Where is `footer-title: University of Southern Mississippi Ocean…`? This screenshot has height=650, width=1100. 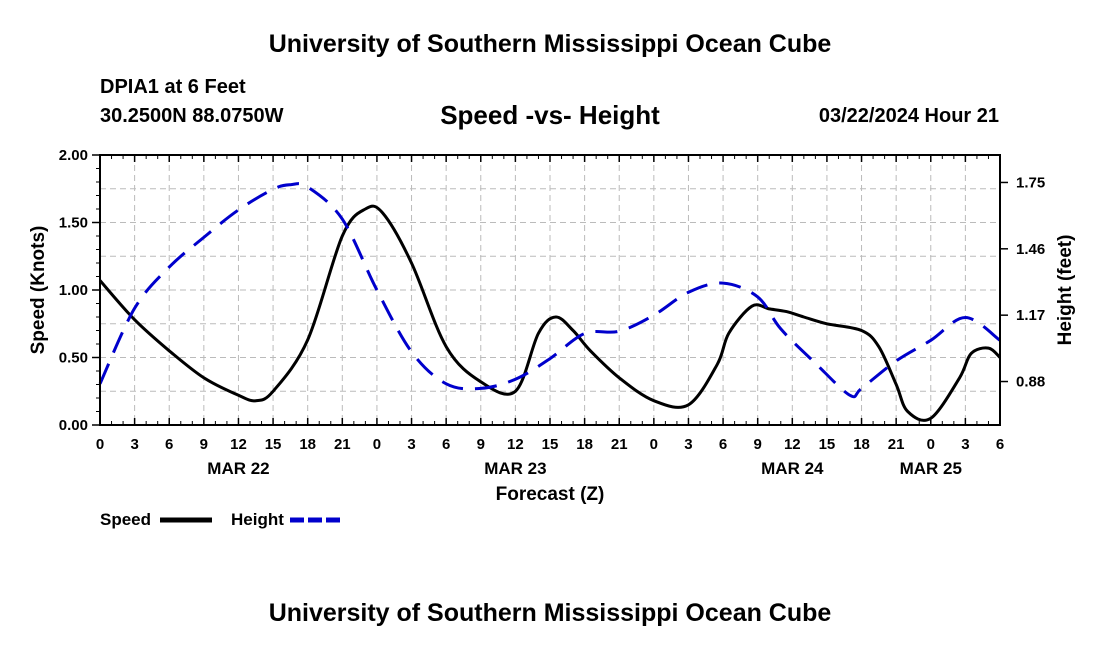
footer-title: University of Southern Mississippi Ocean… is located at coordinates (550, 613).